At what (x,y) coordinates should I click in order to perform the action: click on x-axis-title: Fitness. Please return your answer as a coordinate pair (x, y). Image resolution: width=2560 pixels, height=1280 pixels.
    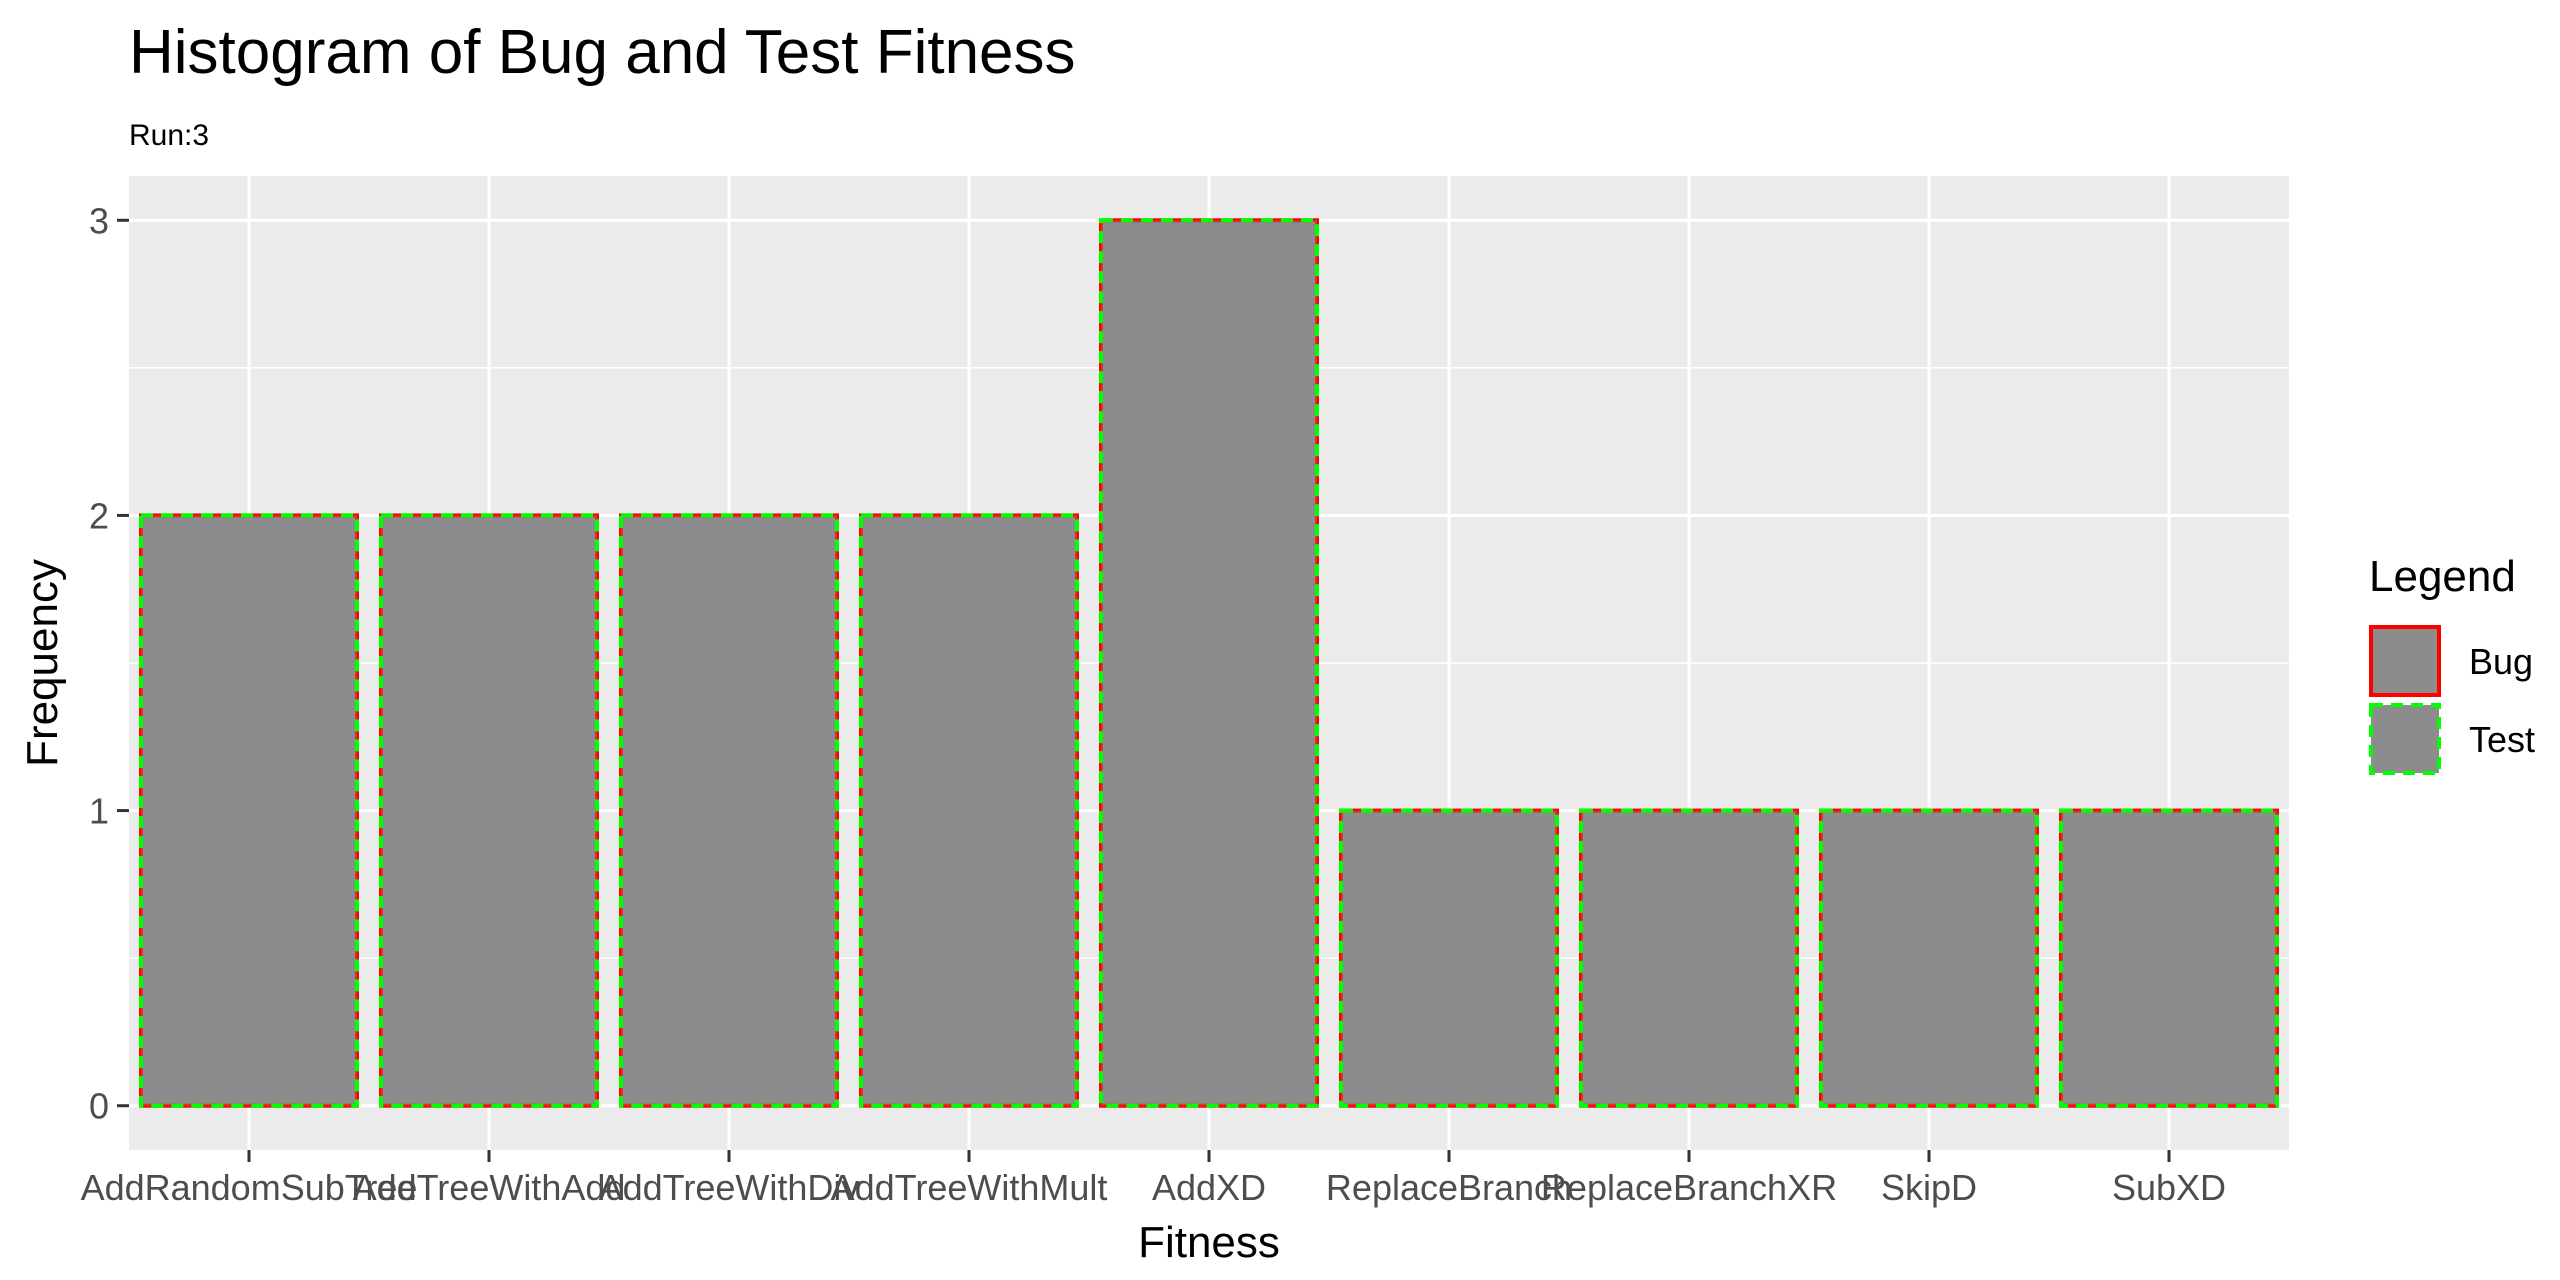
    Looking at the image, I should click on (1209, 1242).